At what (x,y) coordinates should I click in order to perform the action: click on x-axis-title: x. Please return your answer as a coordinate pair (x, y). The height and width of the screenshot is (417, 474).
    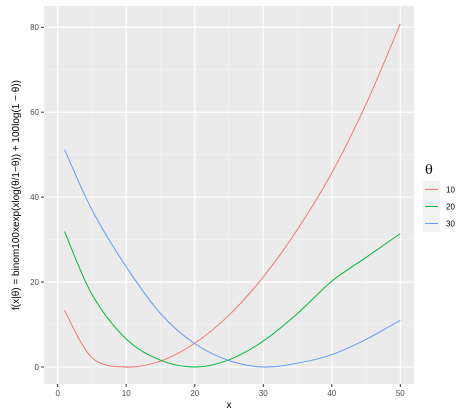
    Looking at the image, I should click on (229, 405).